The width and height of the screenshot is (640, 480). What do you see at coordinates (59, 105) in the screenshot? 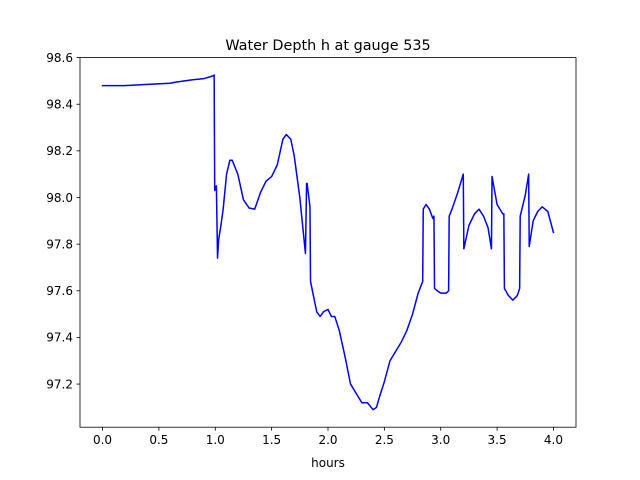
I see `y-tick-label: 98.4` at bounding box center [59, 105].